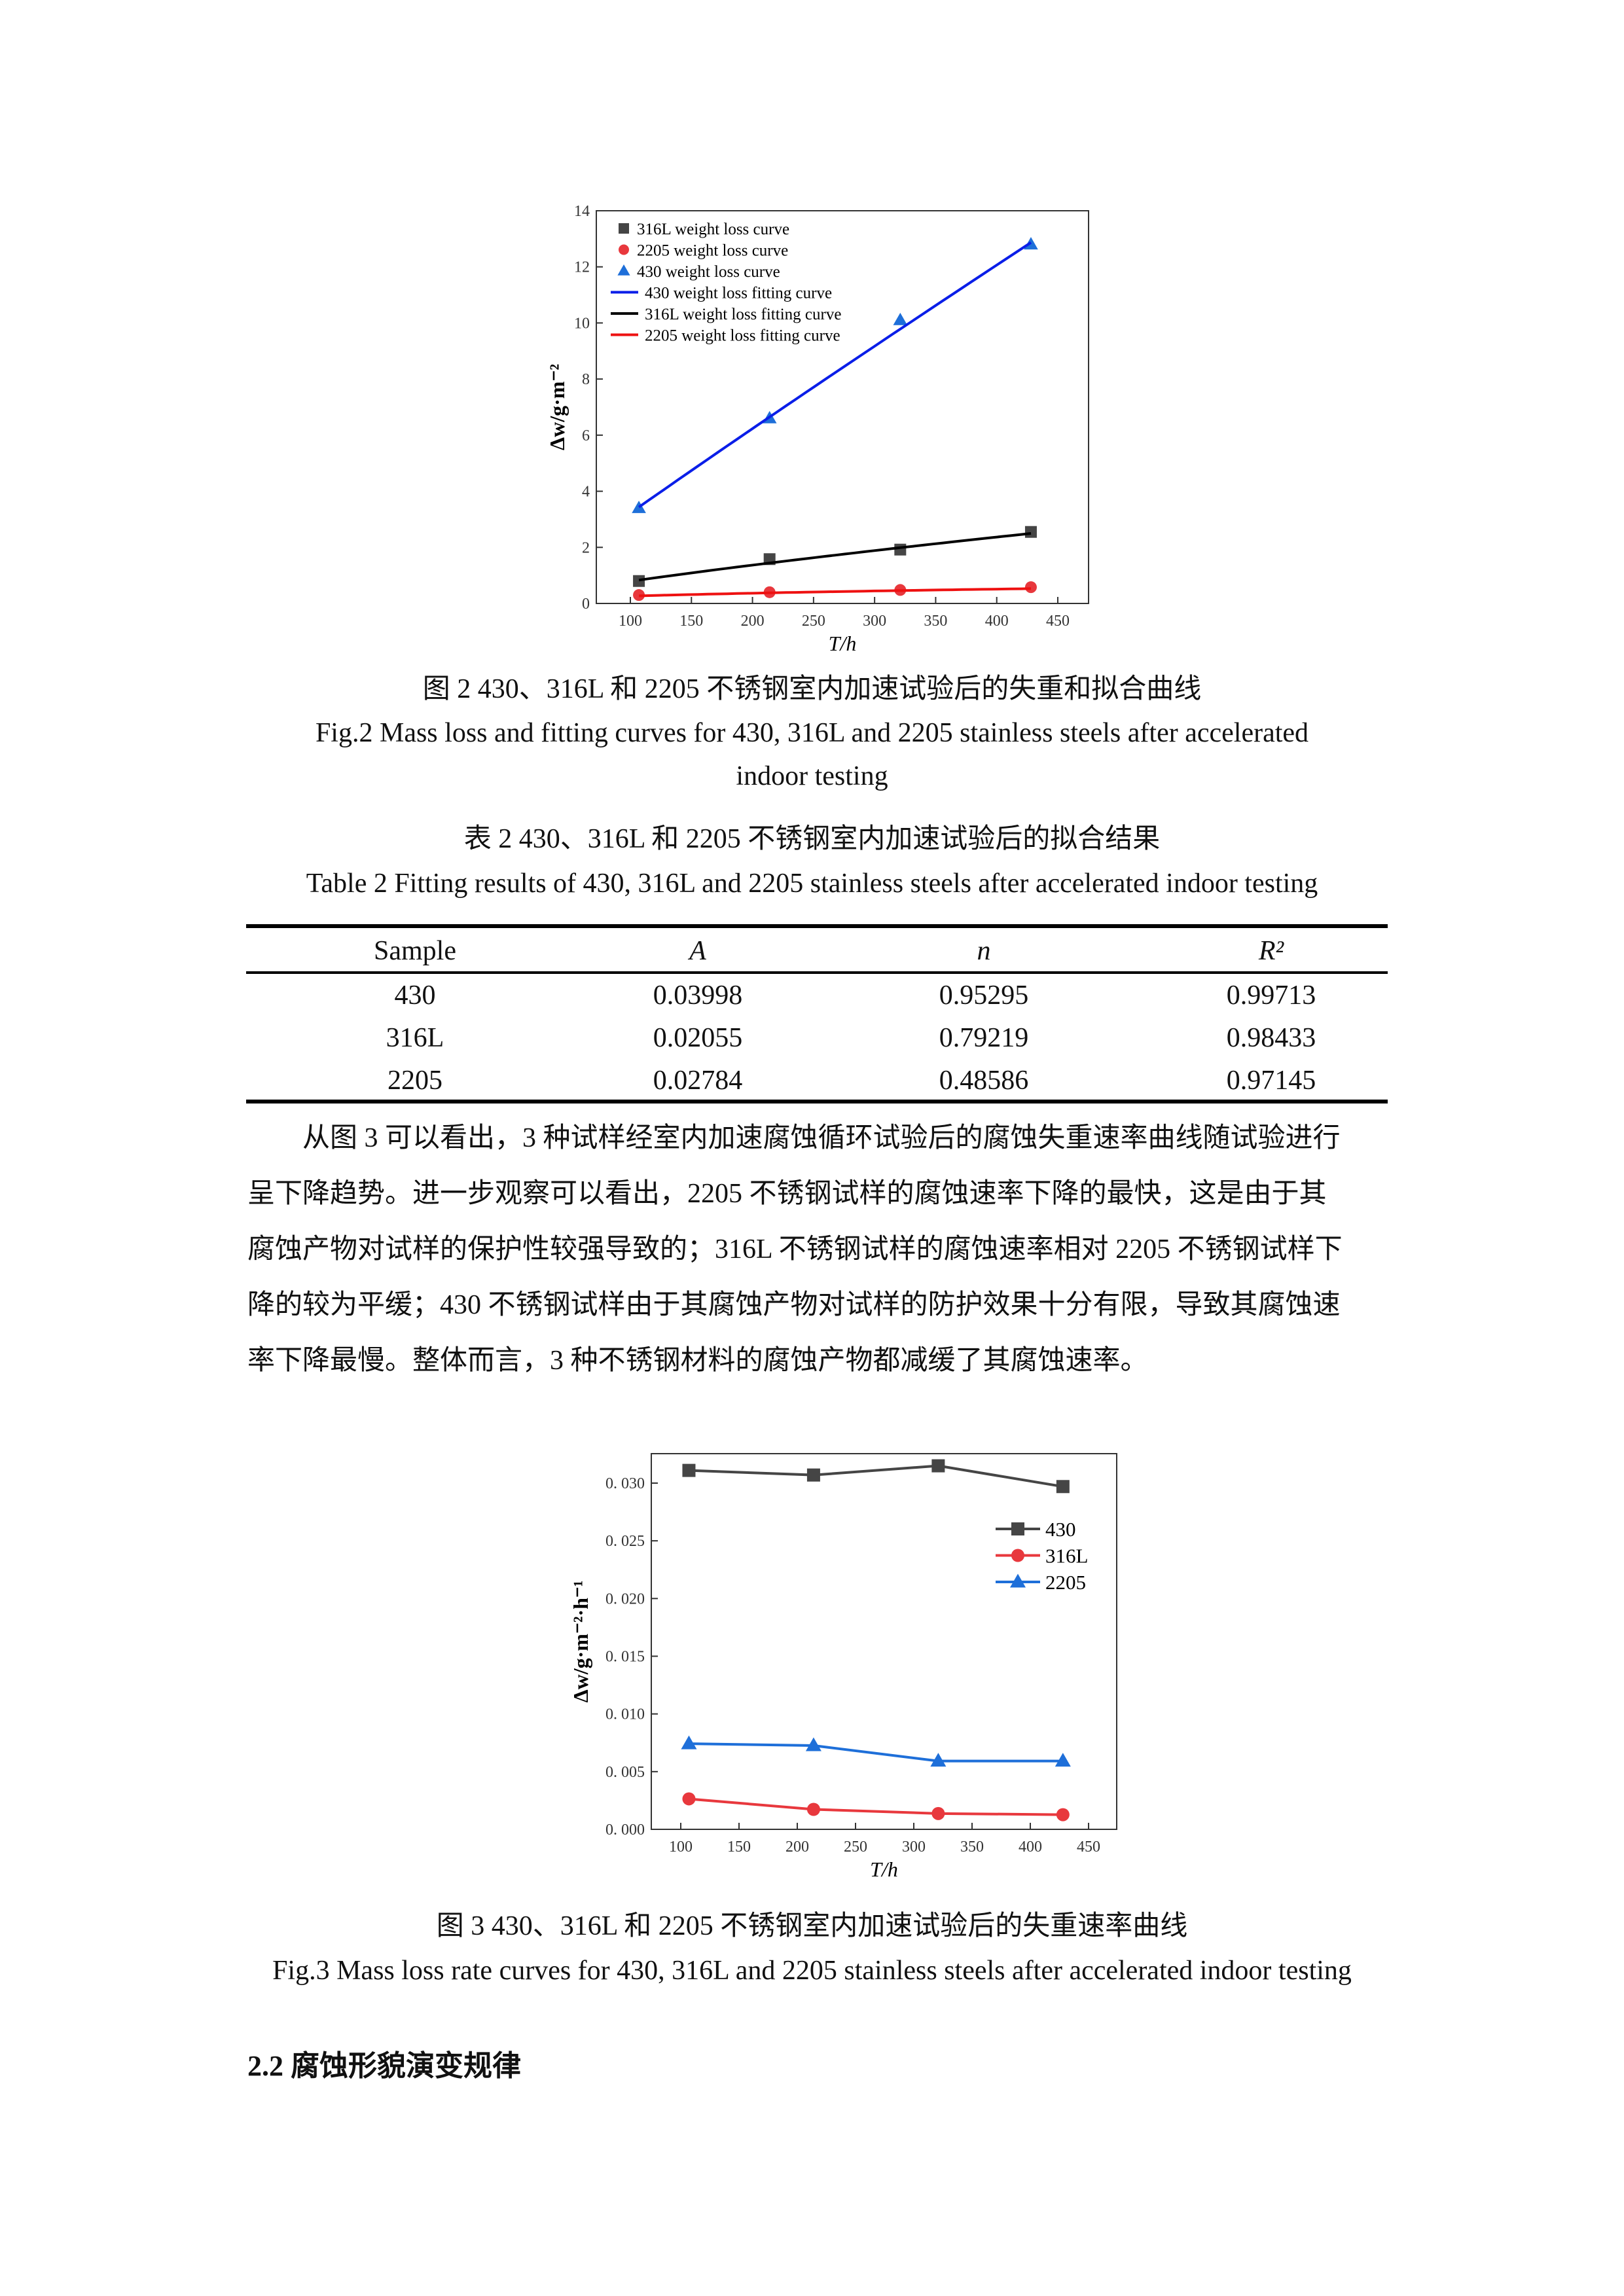  I want to click on table-top-rule, so click(817, 926).